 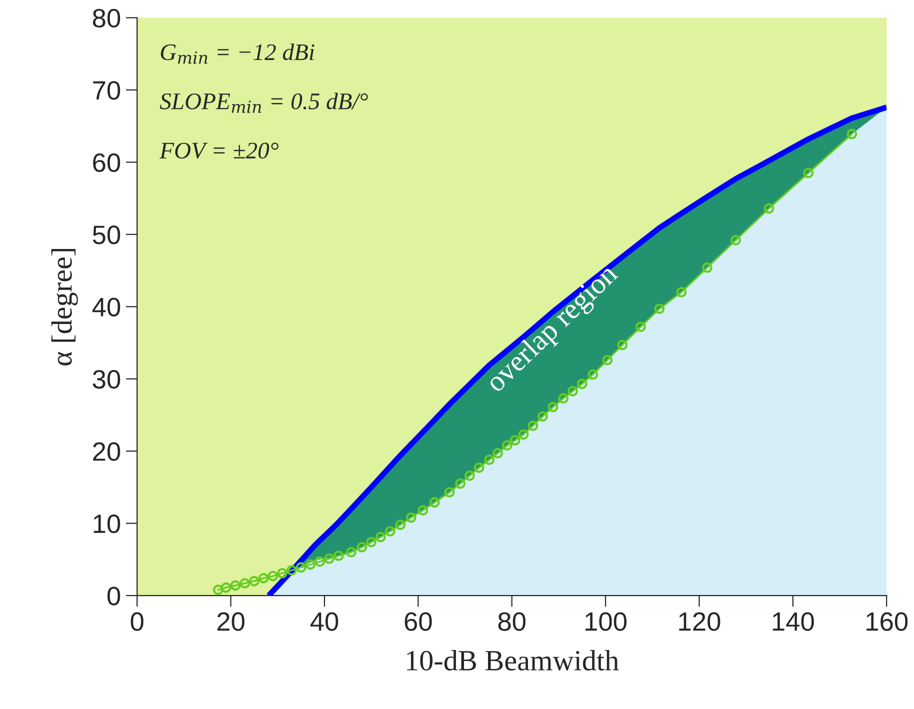 I want to click on y-tick-label: 70, so click(x=106, y=90).